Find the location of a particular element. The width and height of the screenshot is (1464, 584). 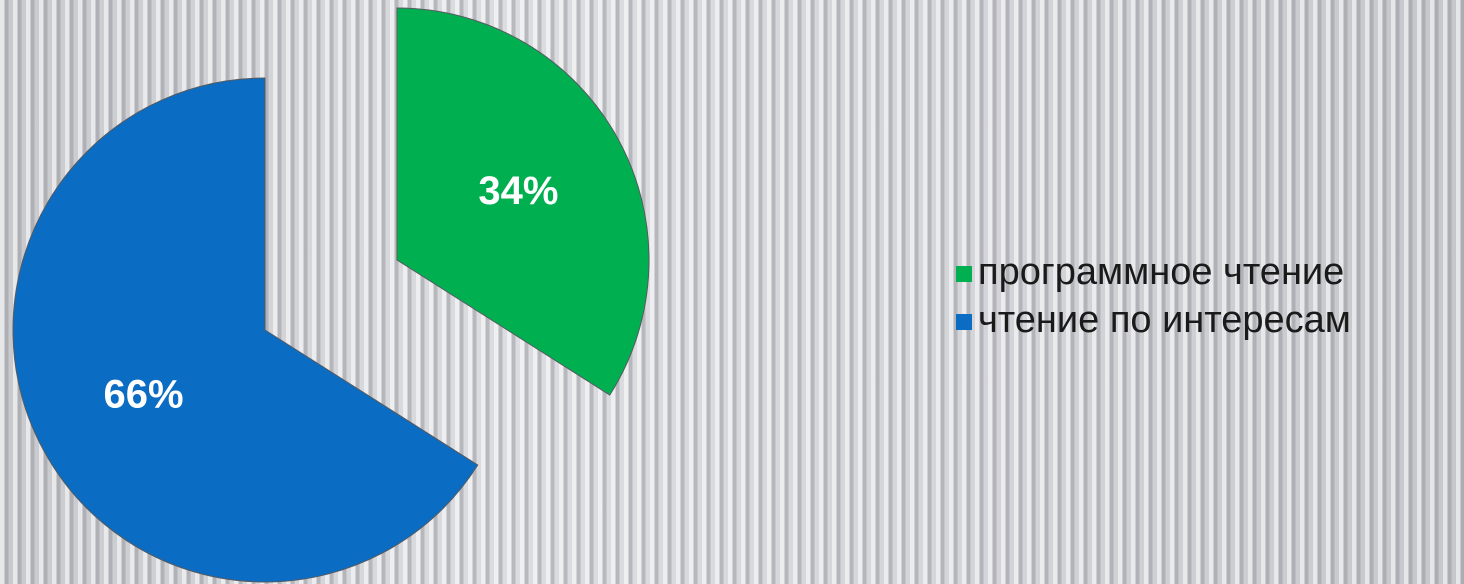

pie-slice-programmnoe is located at coordinates (523, 201).